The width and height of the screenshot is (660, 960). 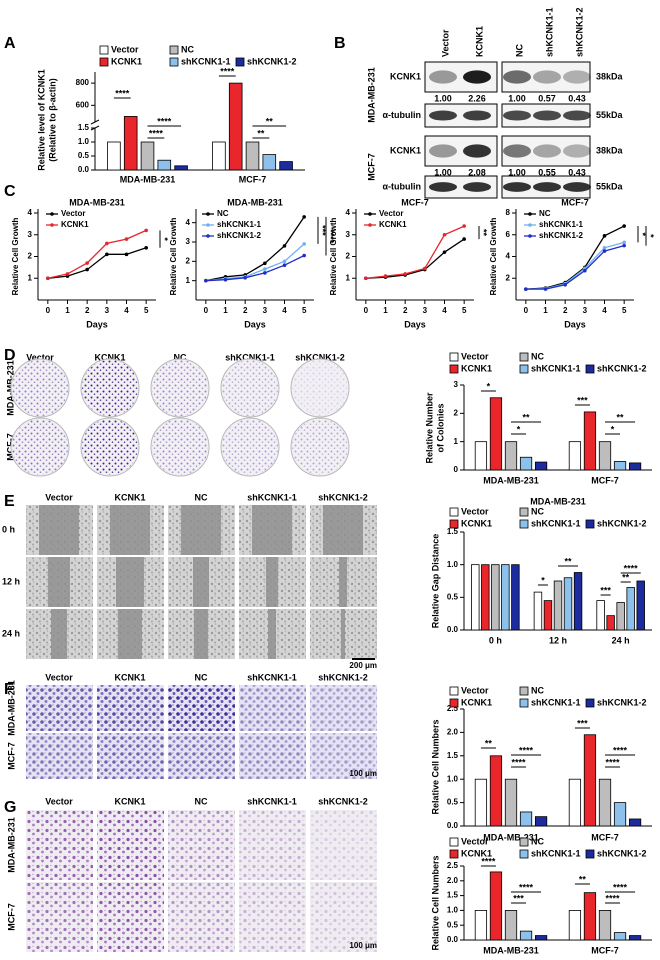 I want to click on row-label: MDA-MB-231, so click(x=10, y=388).